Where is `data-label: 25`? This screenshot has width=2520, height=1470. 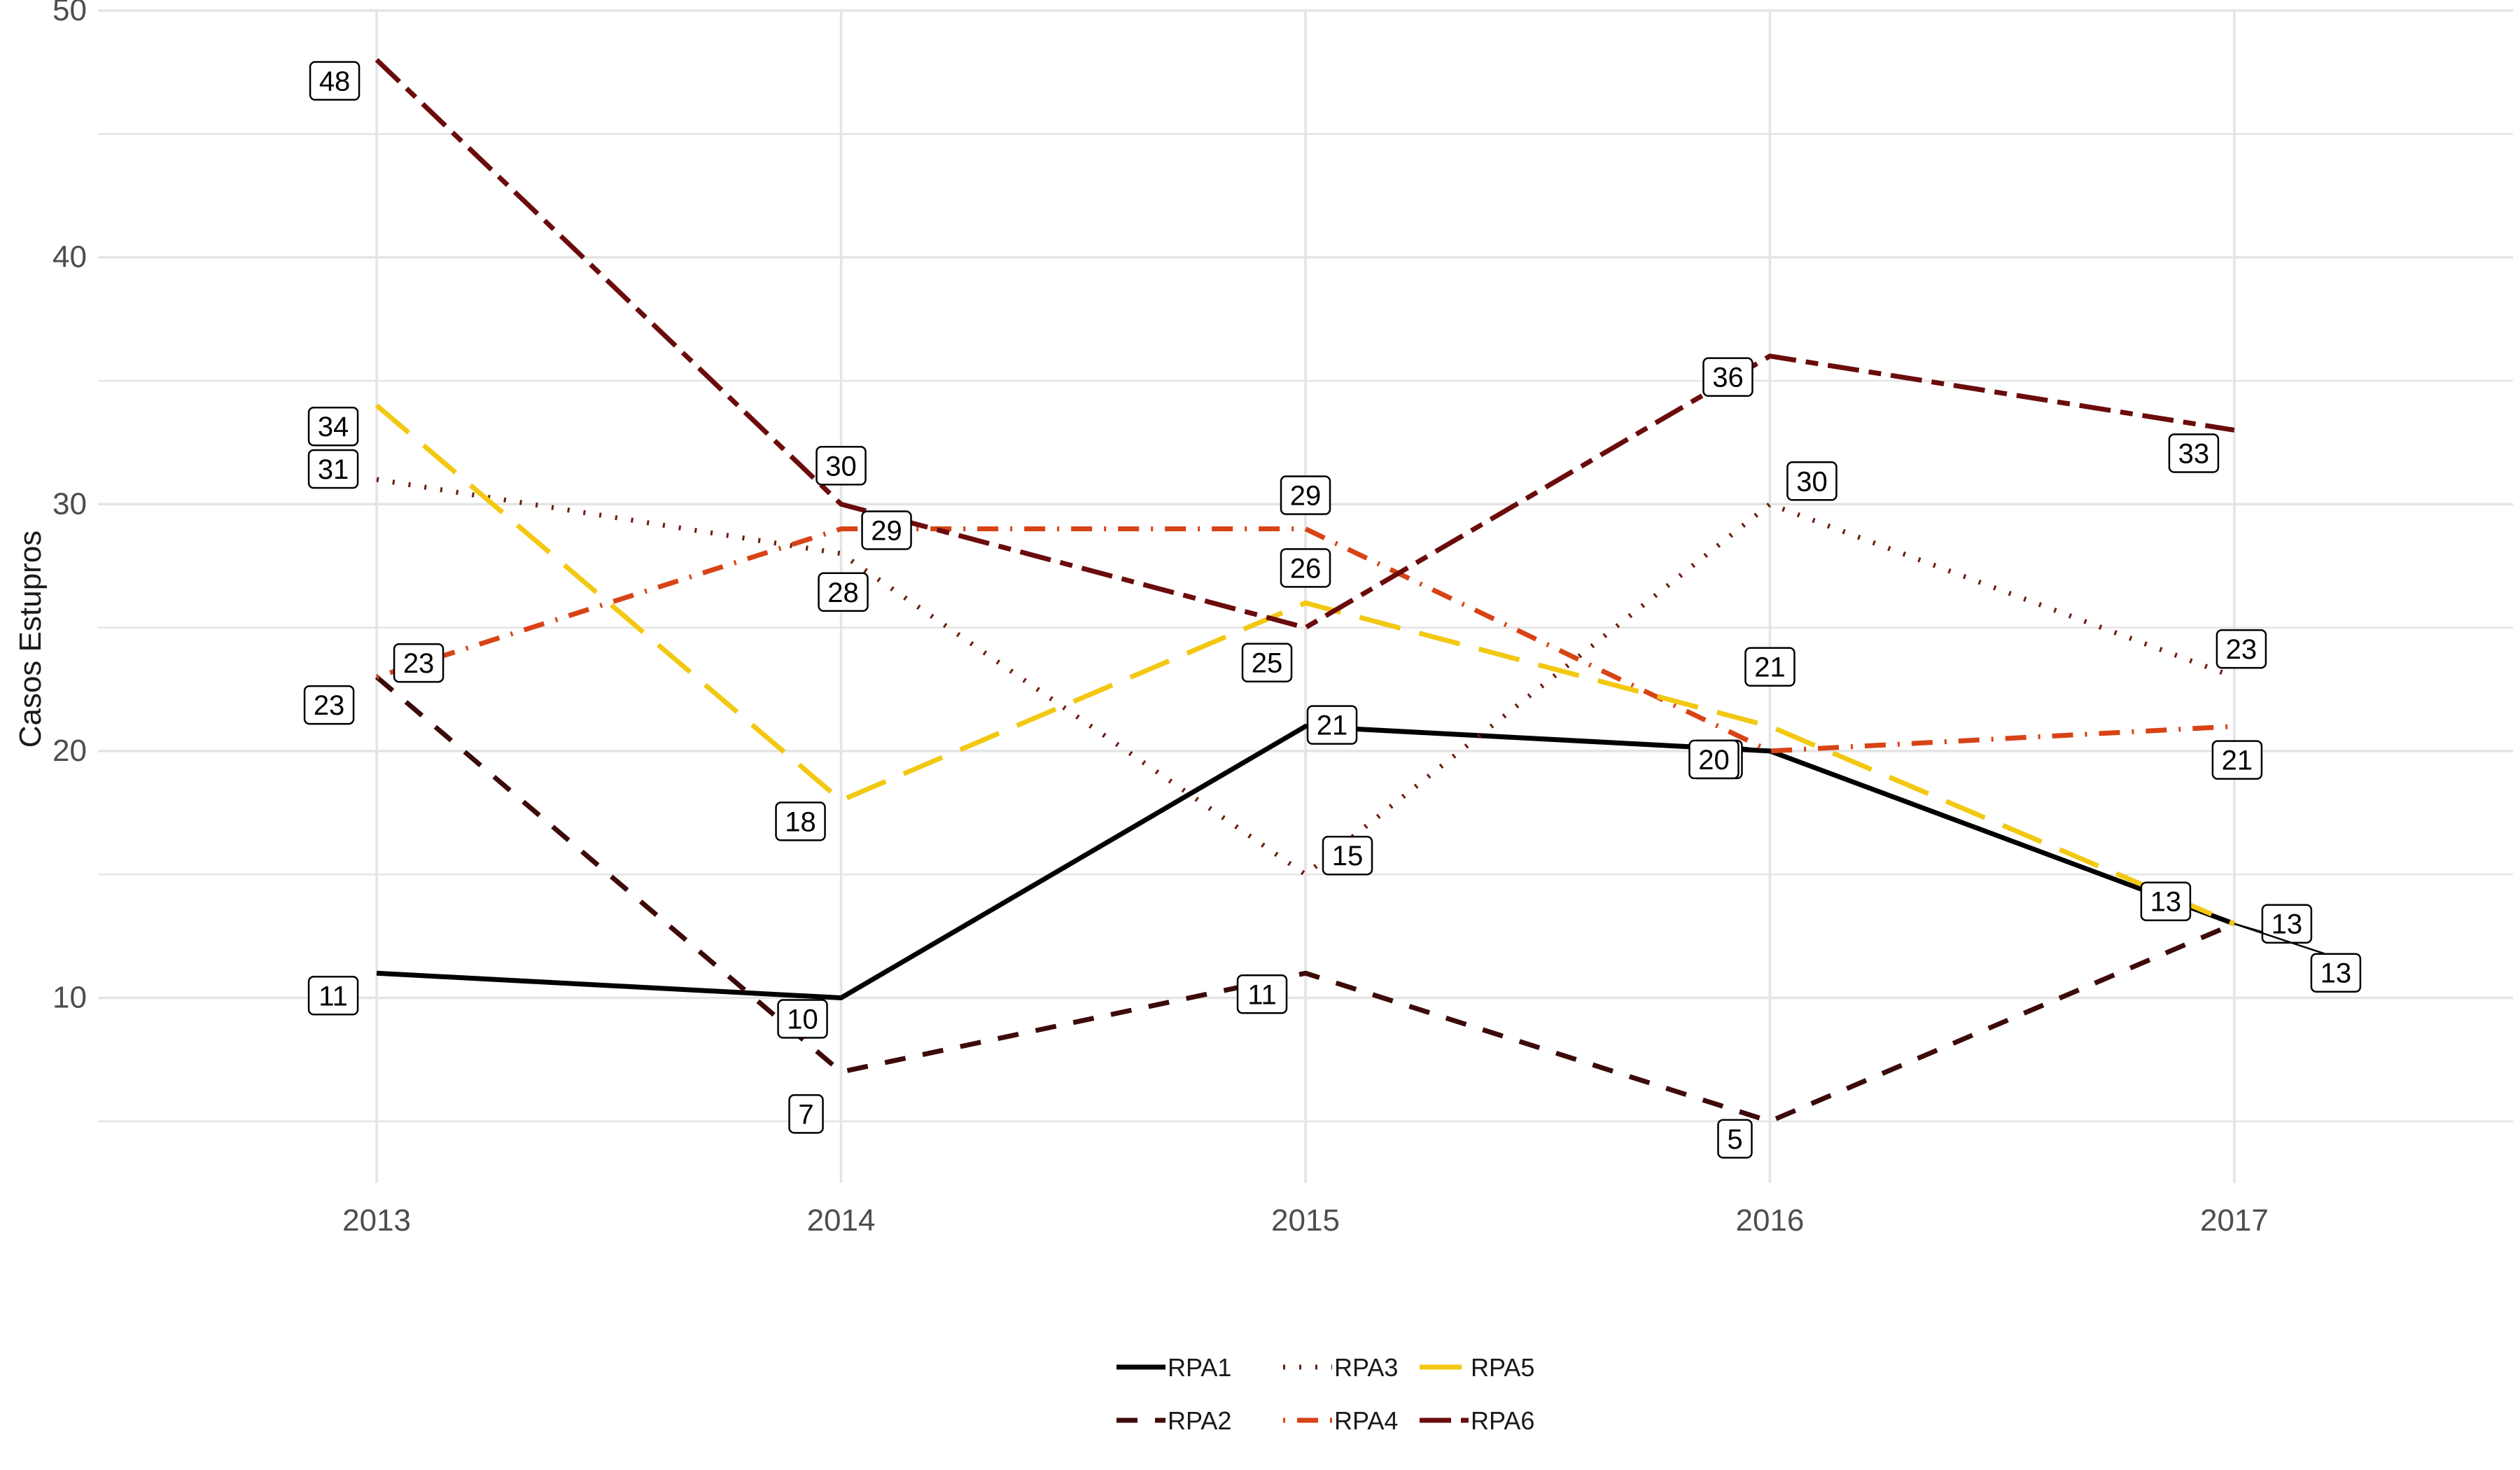
data-label: 25 is located at coordinates (1267, 662).